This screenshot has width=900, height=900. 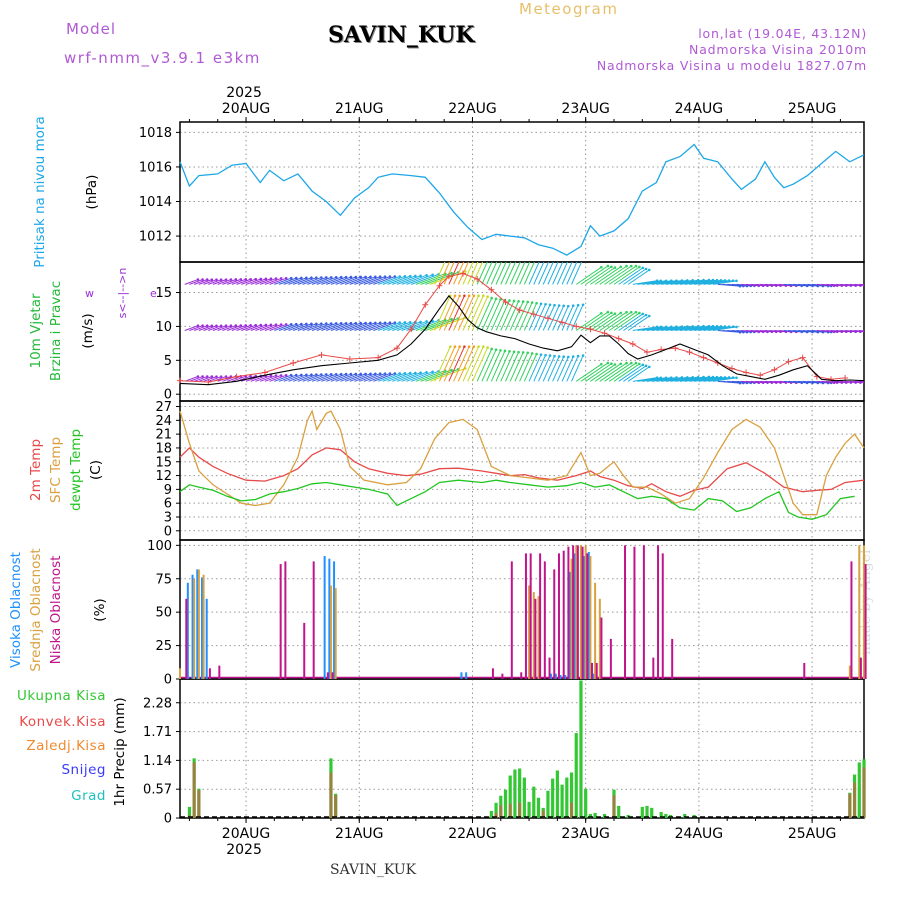 I want to click on temp-line-sfc-temp, so click(x=522, y=462).